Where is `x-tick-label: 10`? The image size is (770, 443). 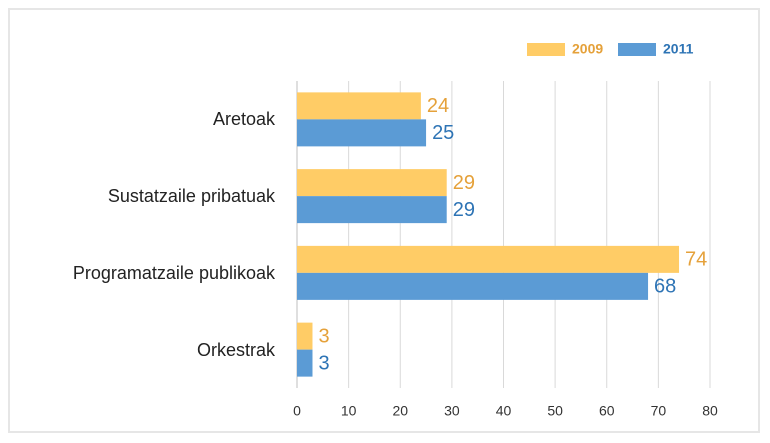 x-tick-label: 10 is located at coordinates (349, 411).